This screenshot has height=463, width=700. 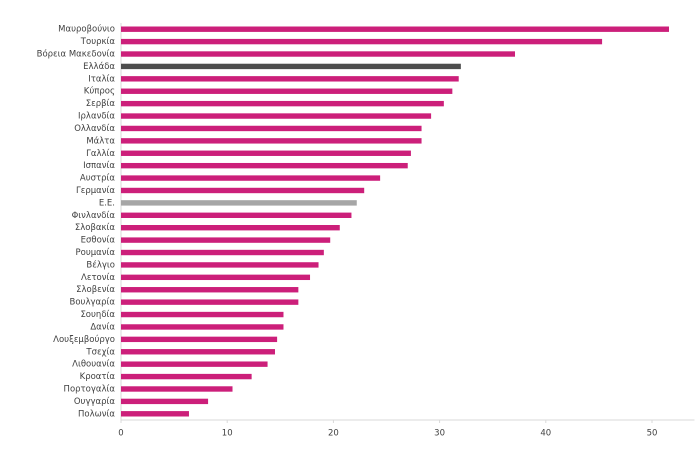 I want to click on y-tick-label: Ολλανδία, so click(x=94, y=129).